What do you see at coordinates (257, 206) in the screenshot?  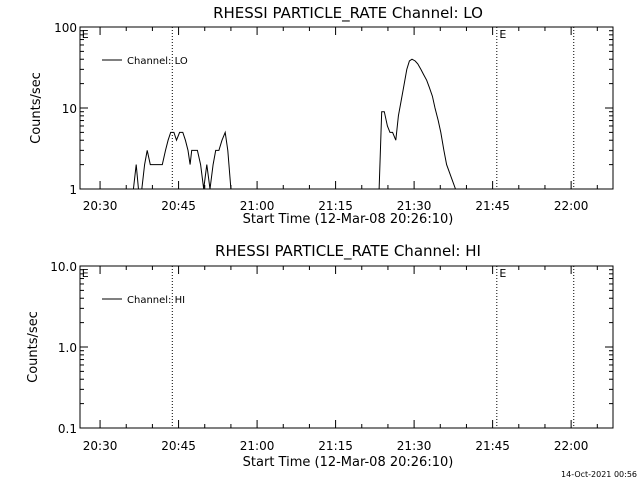 I see `lo-x-tick-label: 21:00` at bounding box center [257, 206].